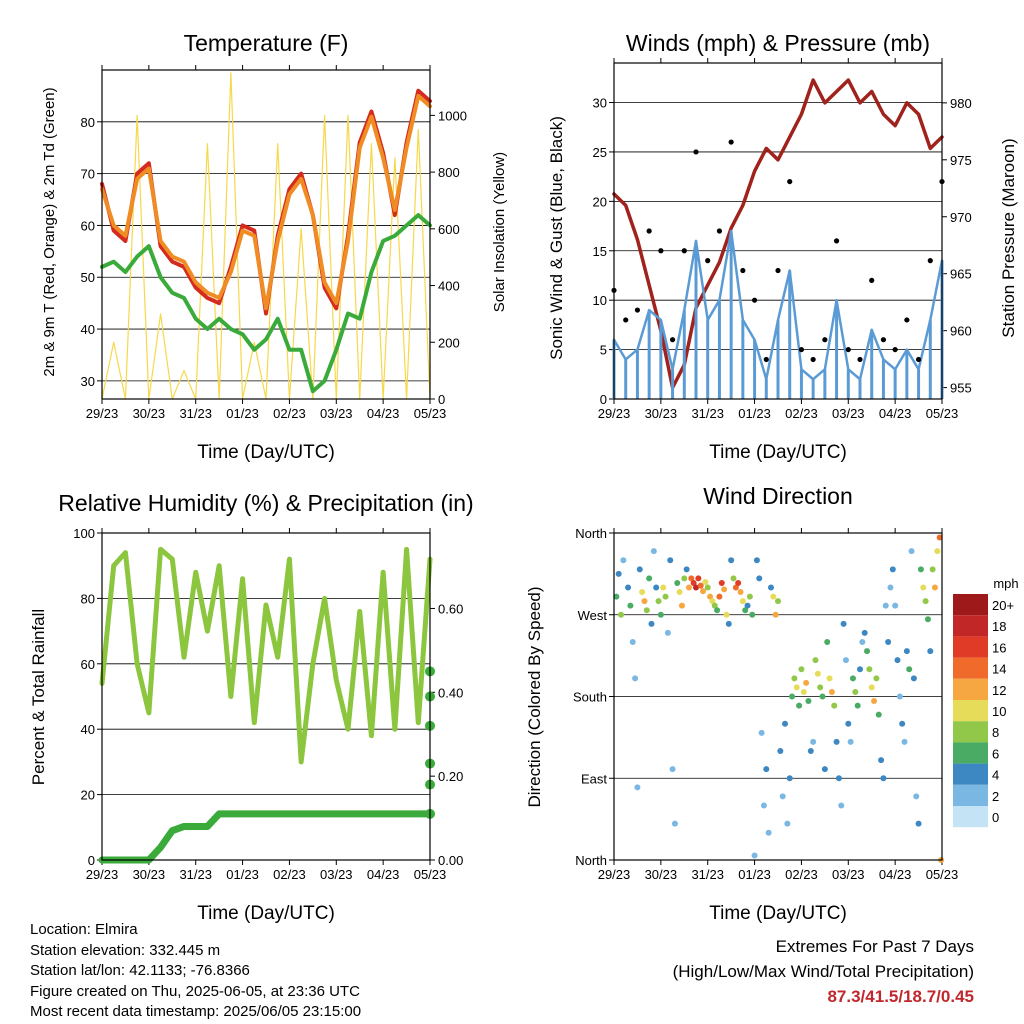 Image resolution: width=1024 pixels, height=1024 pixels. I want to click on y-tick-label: 10, so click(600, 300).